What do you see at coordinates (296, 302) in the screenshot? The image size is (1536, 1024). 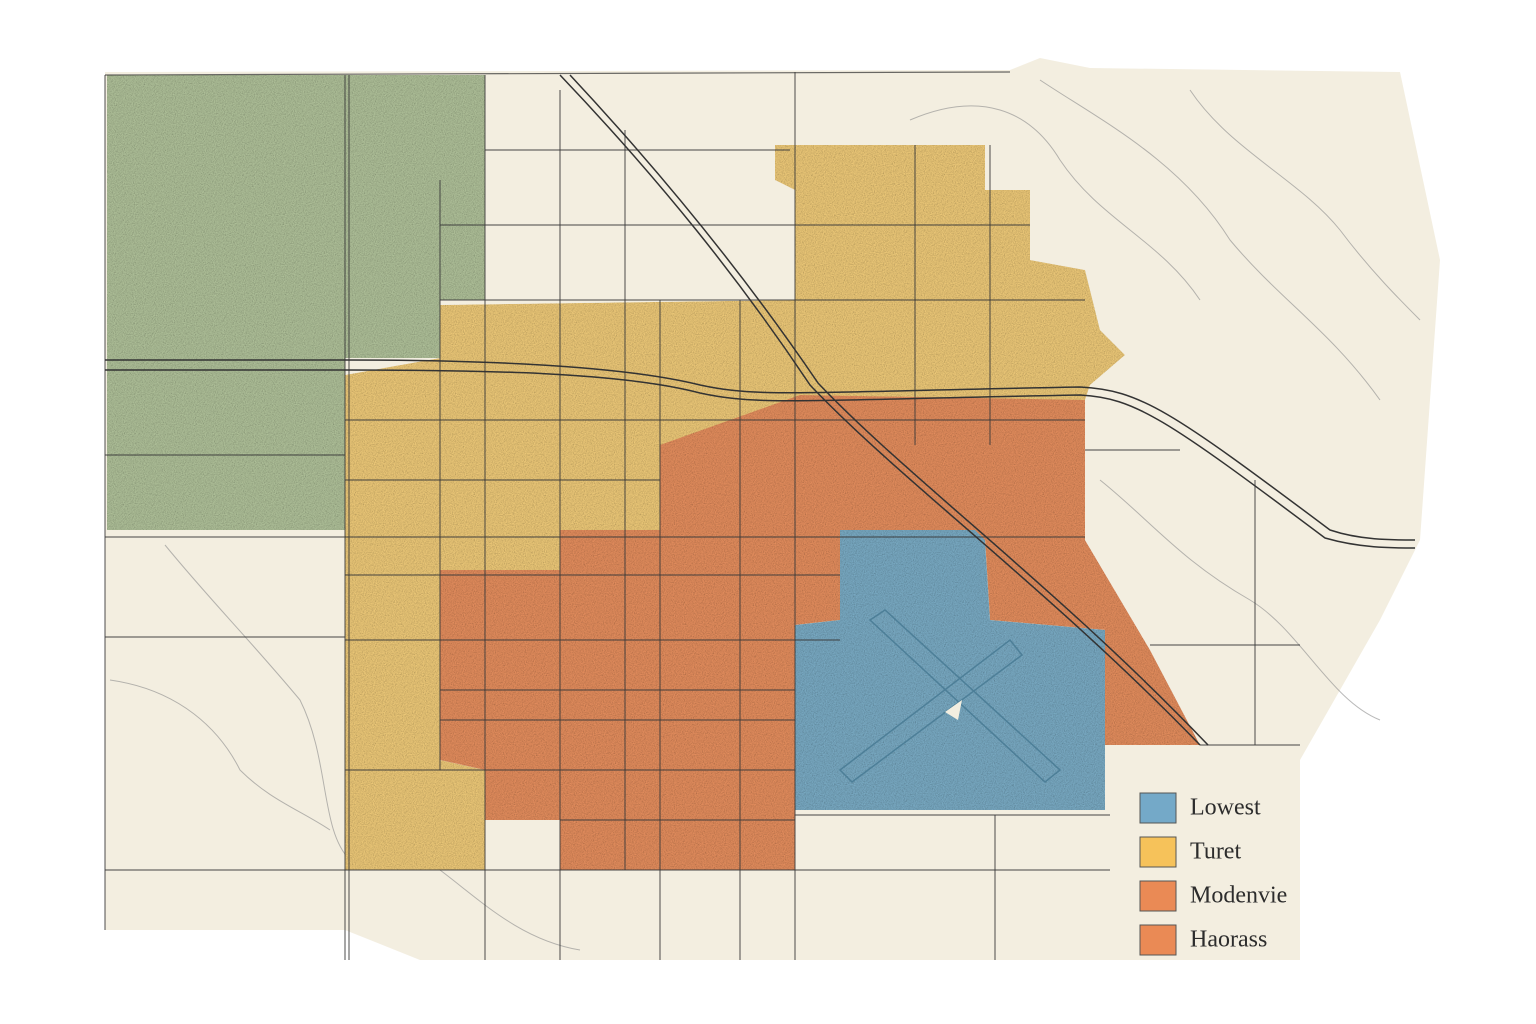 I see `zone-green` at bounding box center [296, 302].